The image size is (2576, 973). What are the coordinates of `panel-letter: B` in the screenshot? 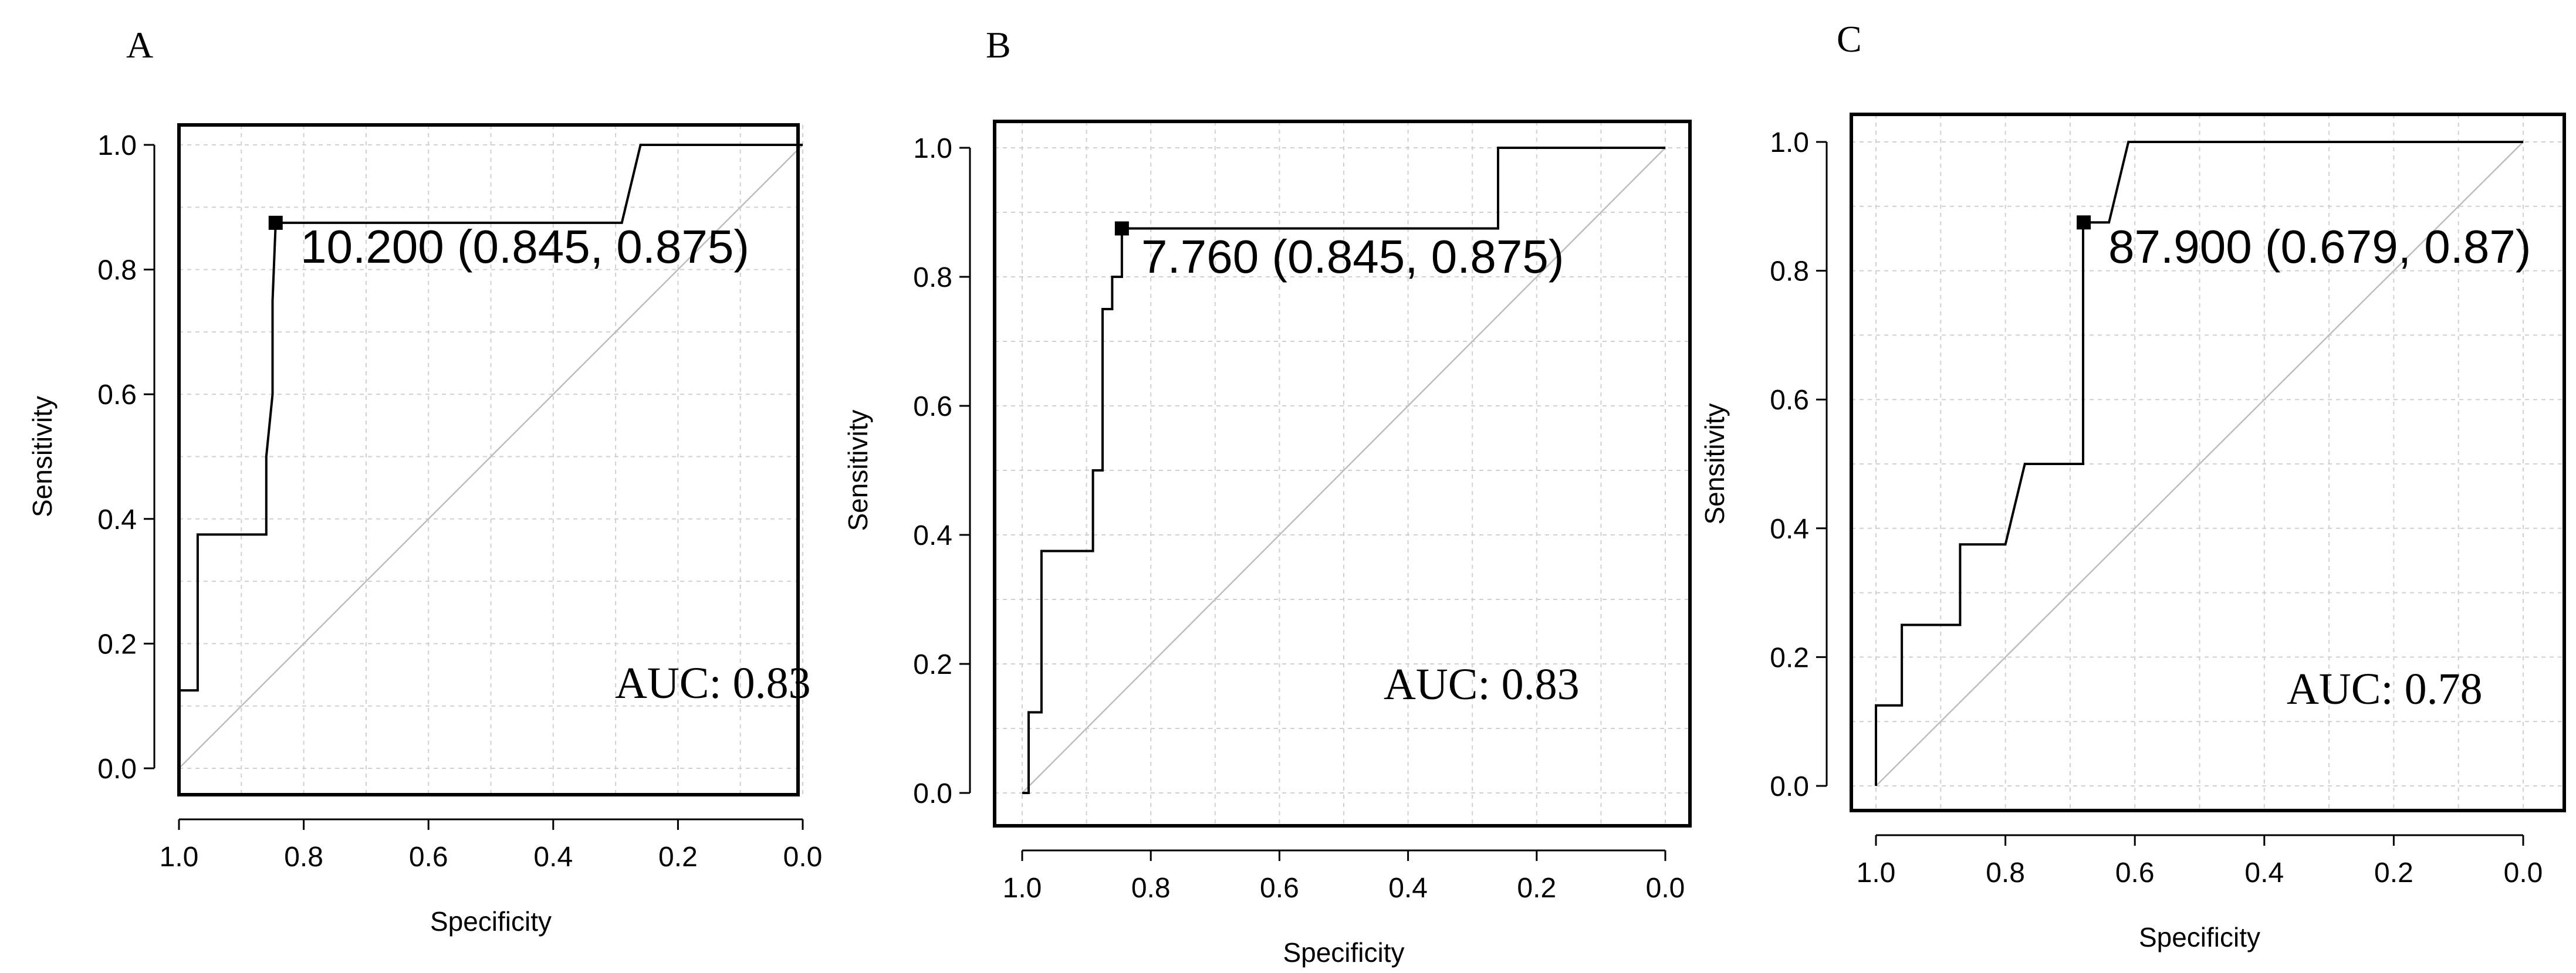 It's located at (998, 45).